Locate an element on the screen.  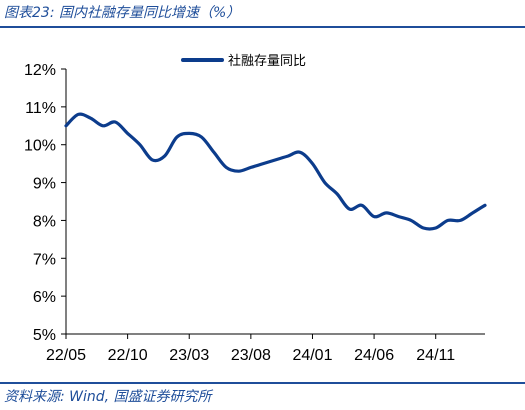
bottom-rule is located at coordinates (262, 383).